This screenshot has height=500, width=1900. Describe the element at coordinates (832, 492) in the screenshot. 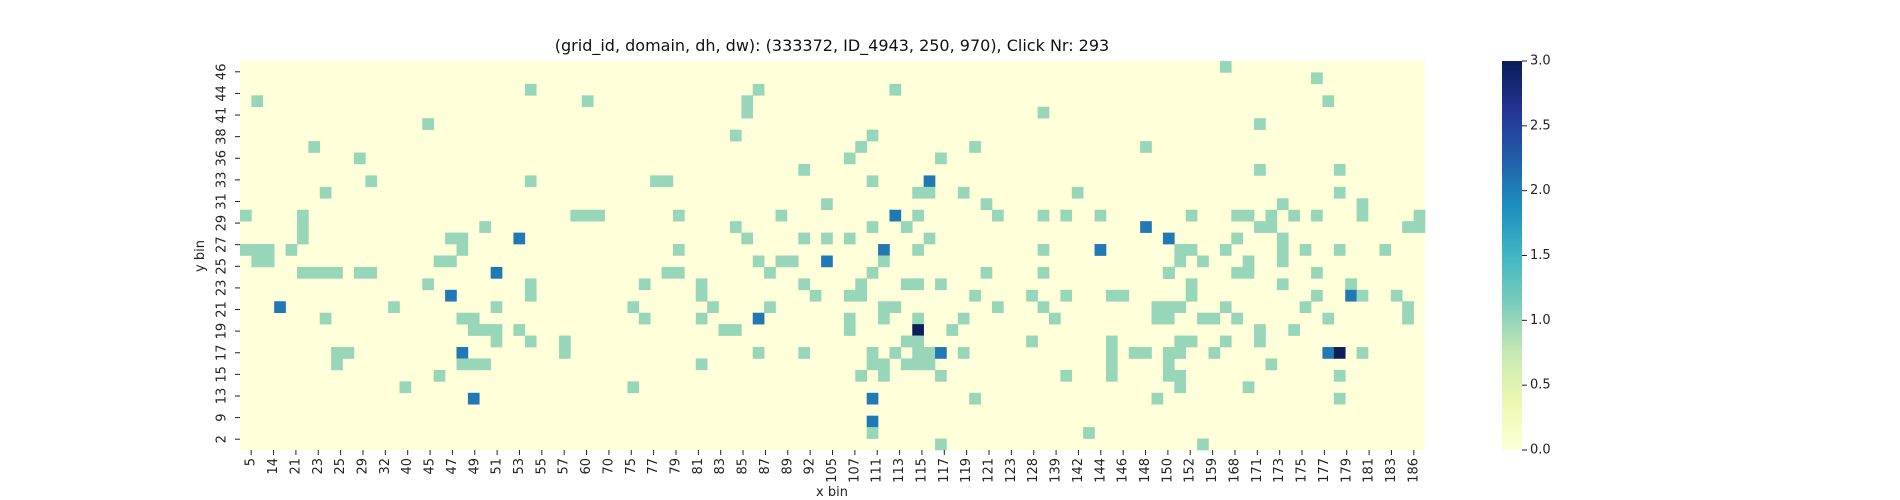

I see `x-axis-label: x bin` at that location.